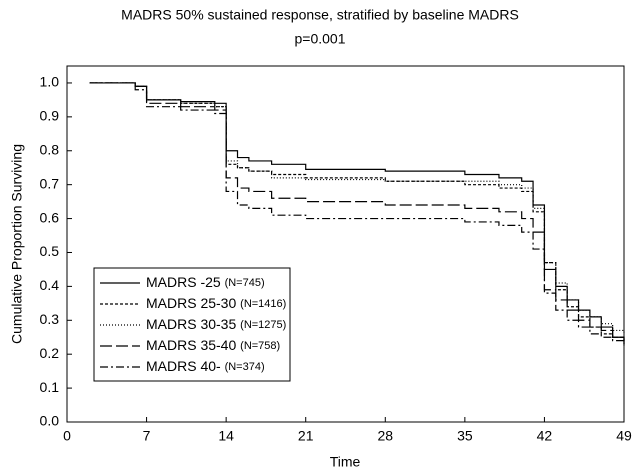 The height and width of the screenshot is (473, 636). Describe the element at coordinates (147, 436) in the screenshot. I see `x-tick-label: 7` at that location.